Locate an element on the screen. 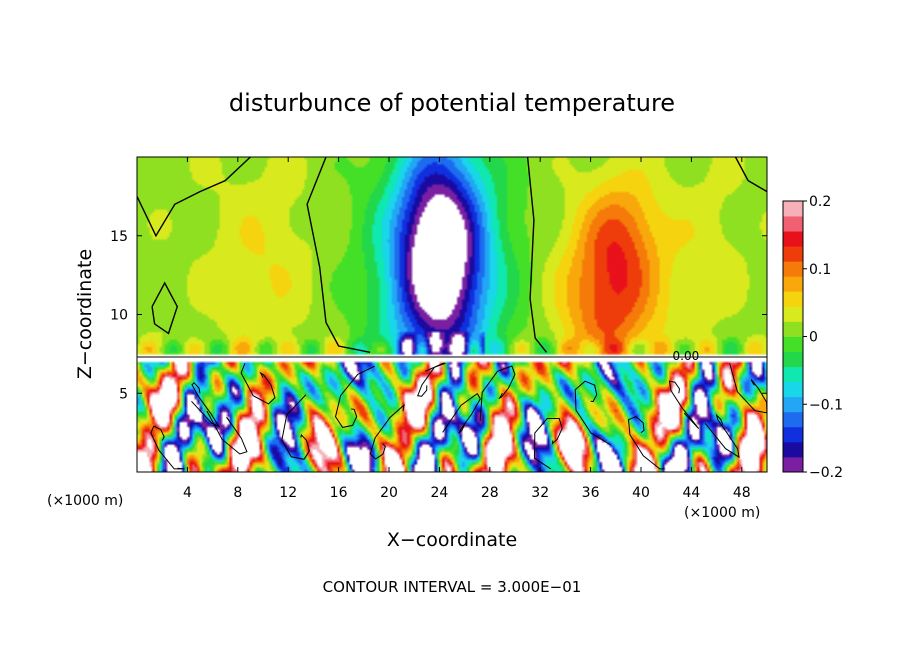  x-tick-label: 28 is located at coordinates (490, 493).